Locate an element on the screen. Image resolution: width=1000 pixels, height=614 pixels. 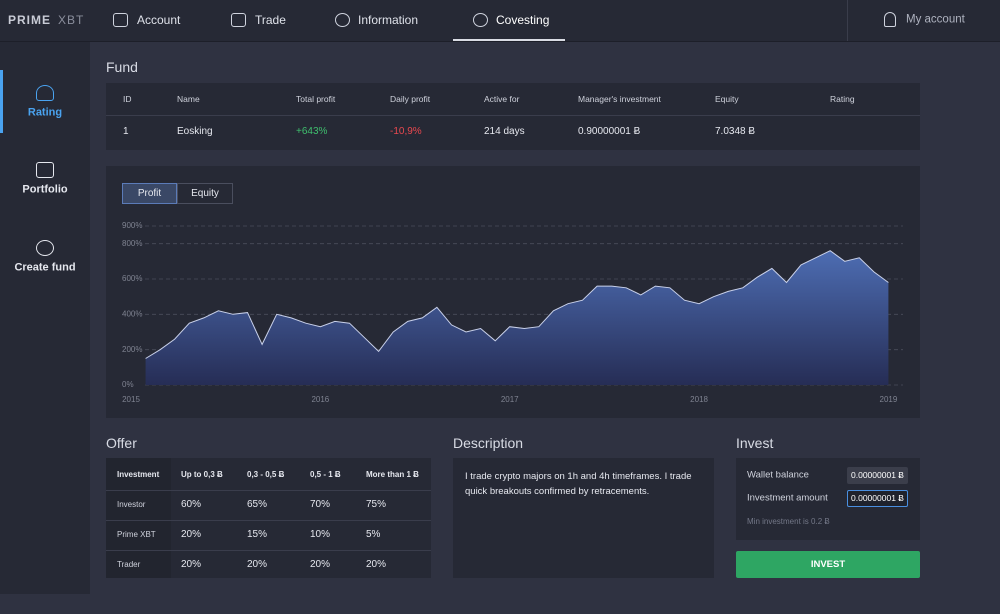
fund-column-header: ID is located at coordinates (127, 98).